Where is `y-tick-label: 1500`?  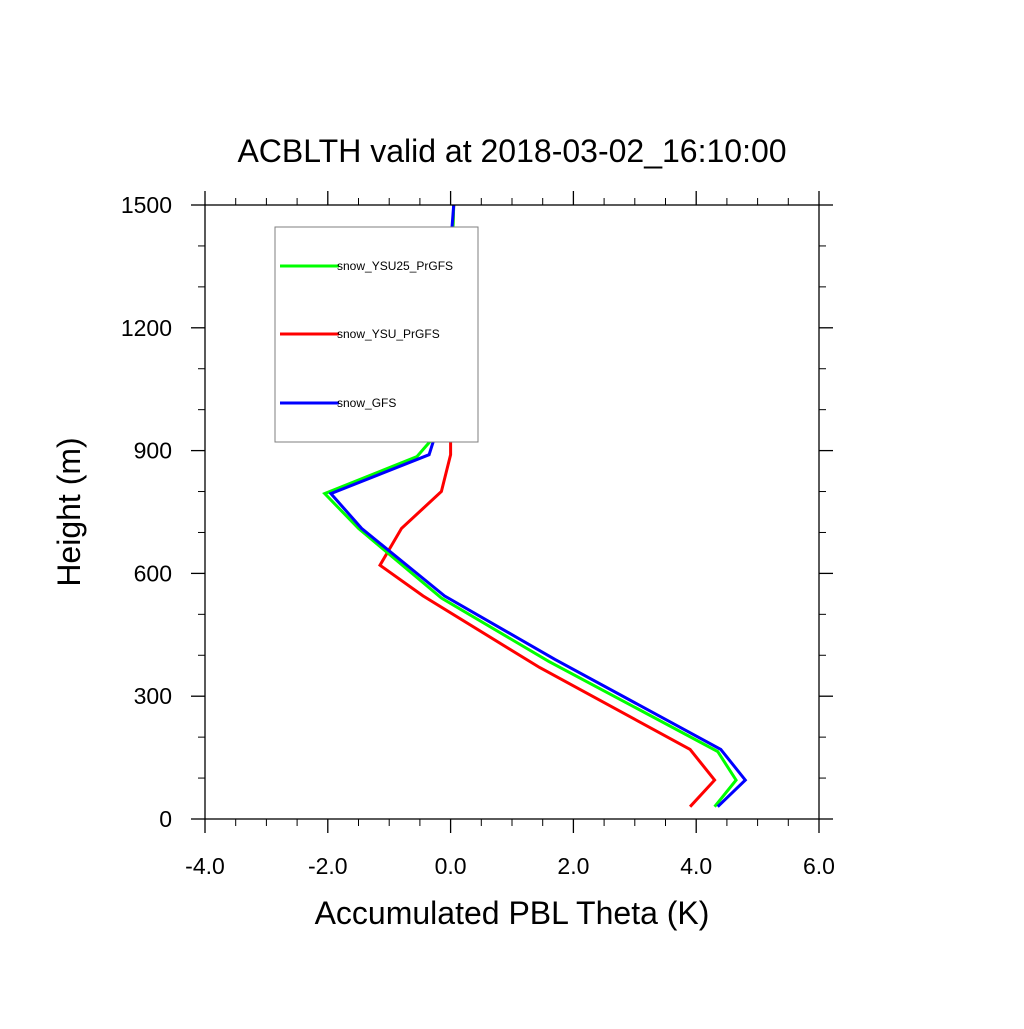
y-tick-label: 1500 is located at coordinates (146, 205).